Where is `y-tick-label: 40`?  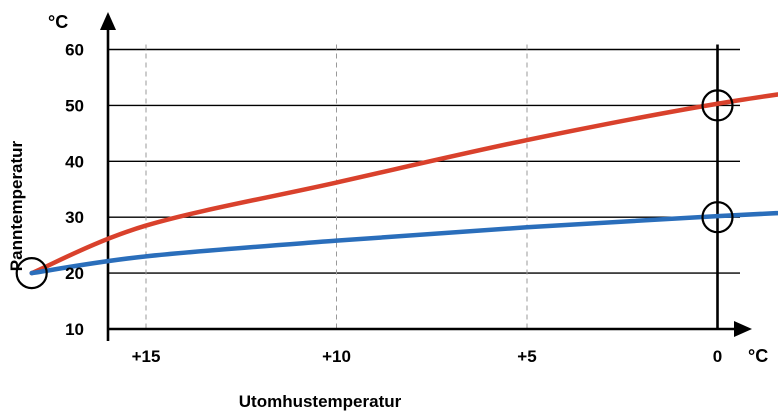
y-tick-label: 40 is located at coordinates (74, 161).